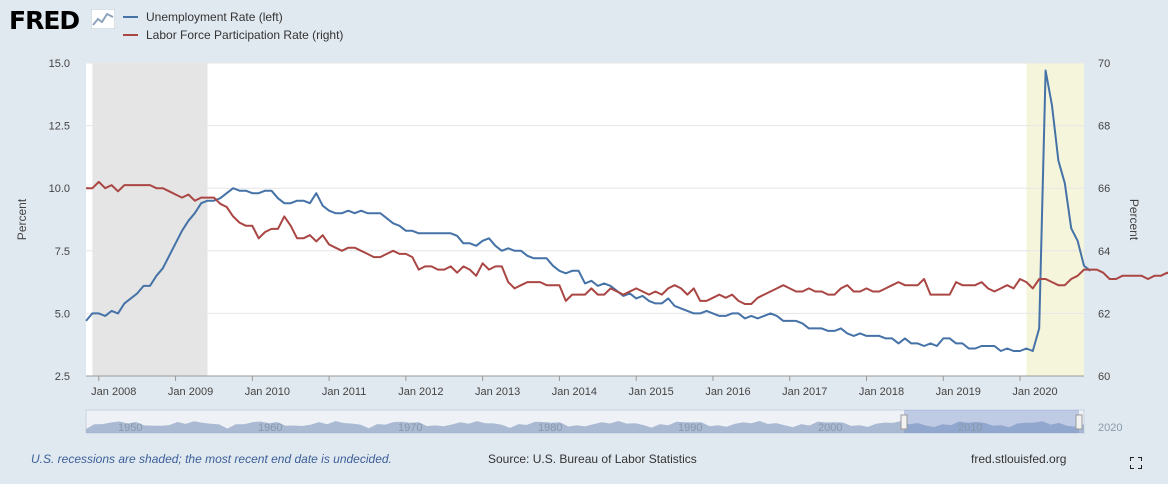 This screenshot has width=1168, height=484. What do you see at coordinates (1104, 377) in the screenshot?
I see `y-tick-label-right: 60` at bounding box center [1104, 377].